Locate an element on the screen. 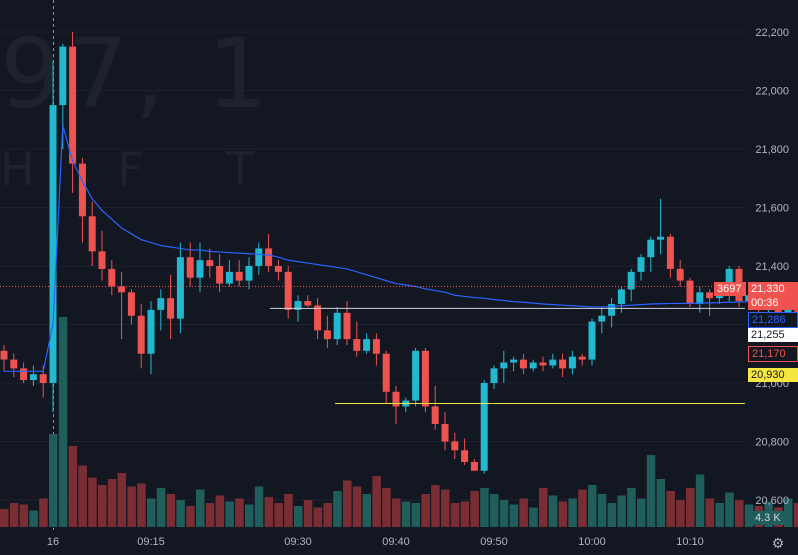 The height and width of the screenshot is (555, 798). last-price-badge: 3697 is located at coordinates (730, 289).